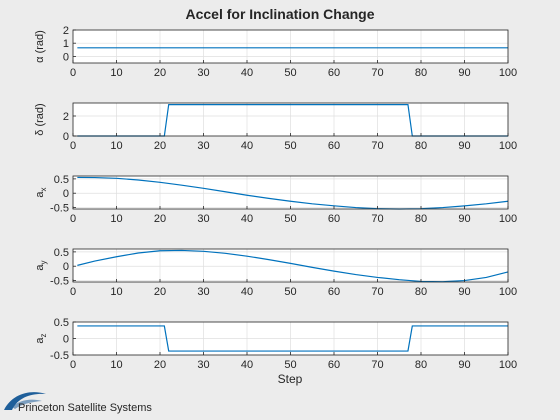 This screenshot has height=420, width=560. I want to click on logo-text: Princeton Satellite Systems, so click(85, 408).